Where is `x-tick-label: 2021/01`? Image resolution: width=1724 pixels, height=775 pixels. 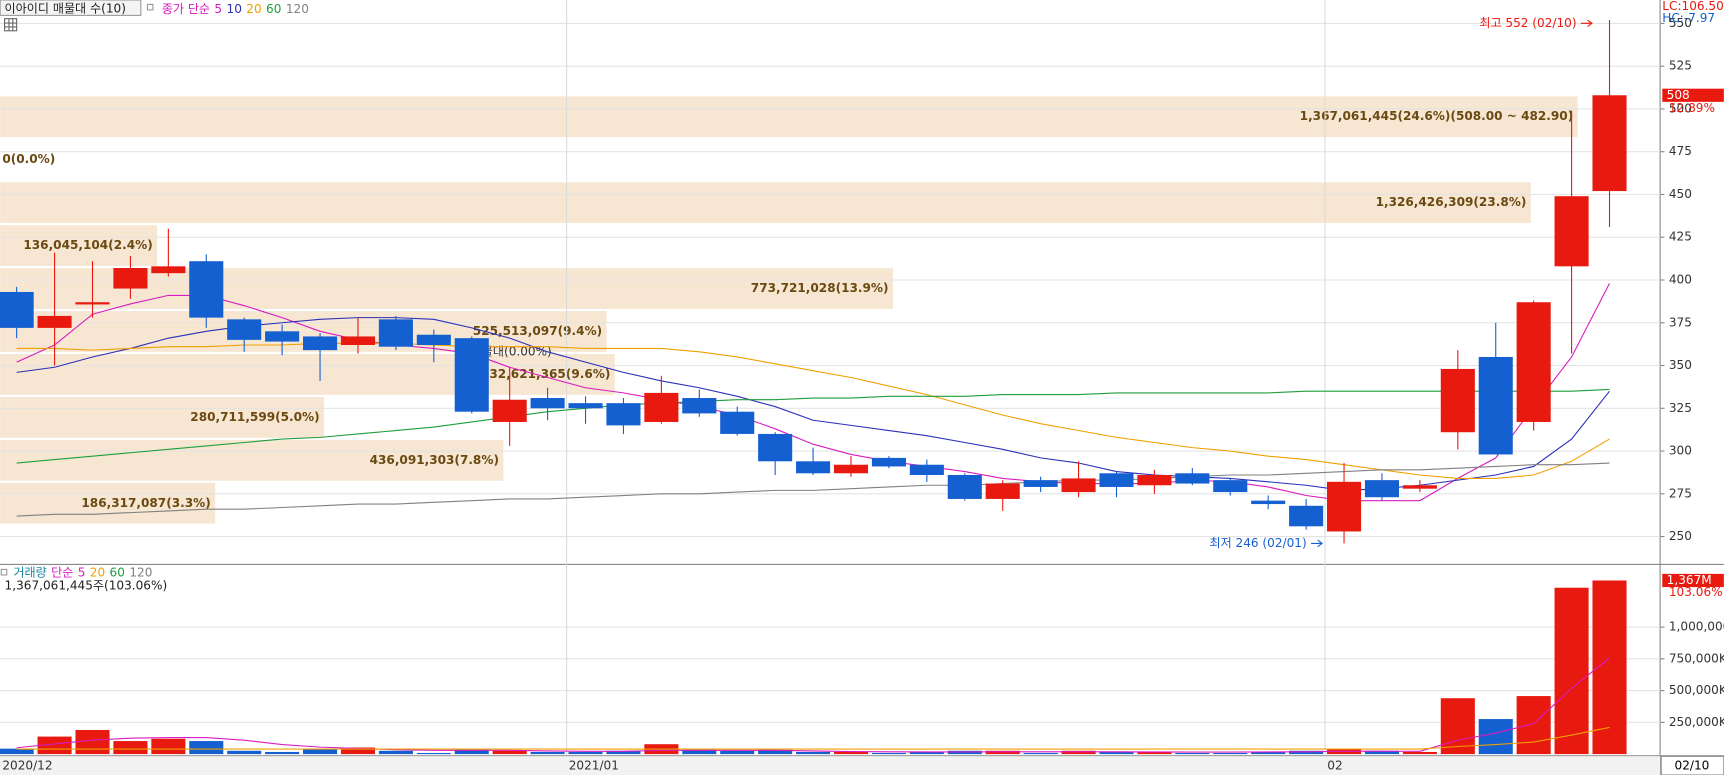 x-tick-label: 2021/01 is located at coordinates (594, 766).